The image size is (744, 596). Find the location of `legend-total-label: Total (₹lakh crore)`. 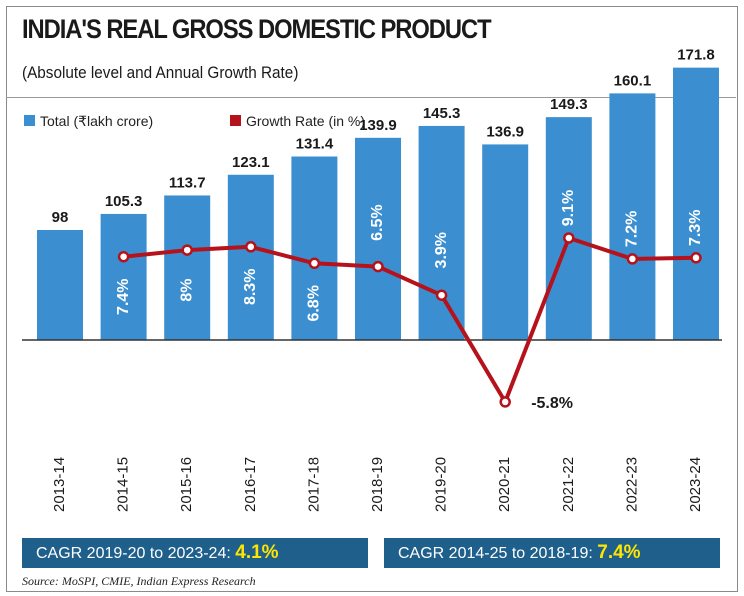

legend-total-label: Total (₹lakh crore) is located at coordinates (96, 121).